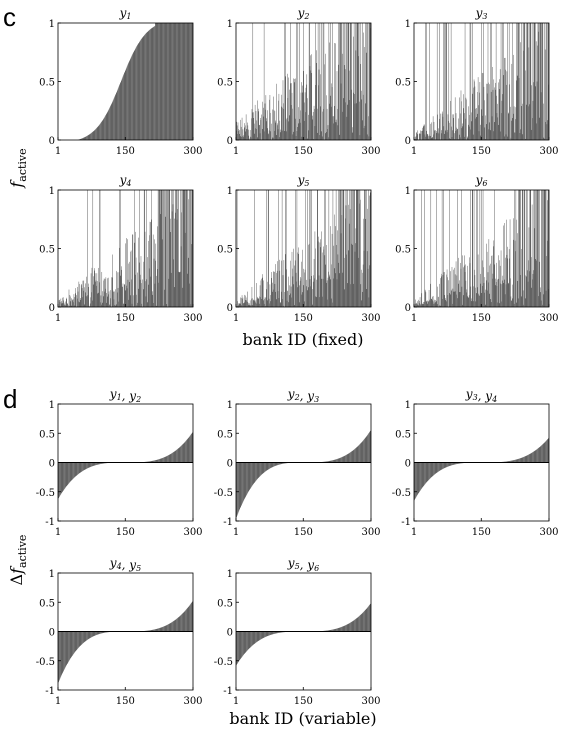  Describe the element at coordinates (302, 718) in the screenshot. I see `x-axis-label-d: bank ID (variable)` at that location.